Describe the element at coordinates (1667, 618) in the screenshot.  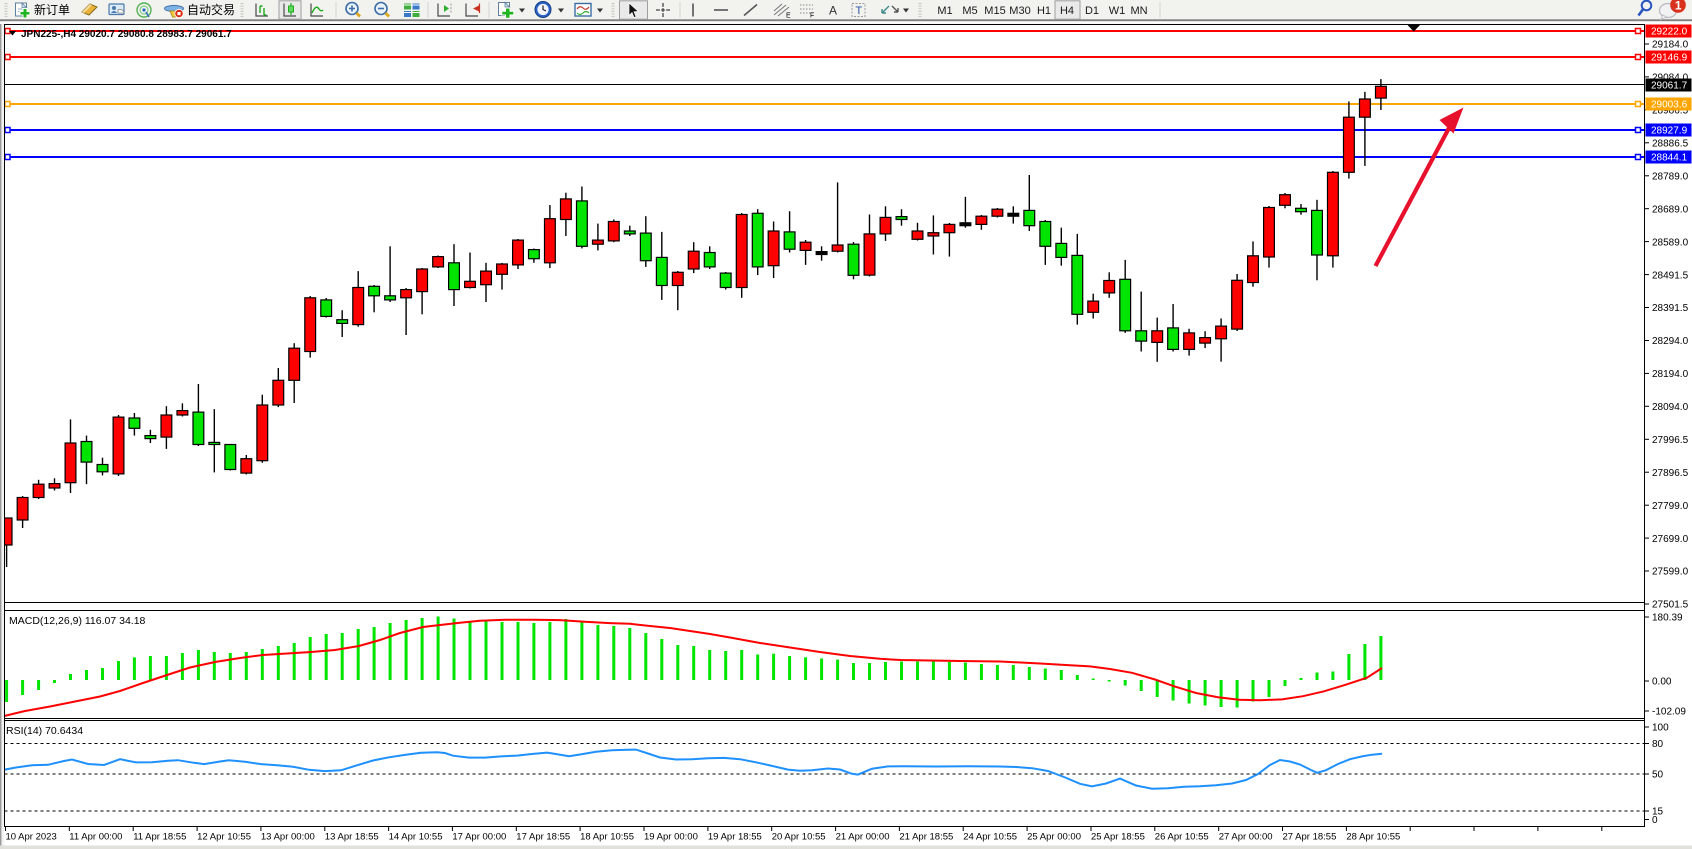
I see `svg-text: 180.39` at that location.